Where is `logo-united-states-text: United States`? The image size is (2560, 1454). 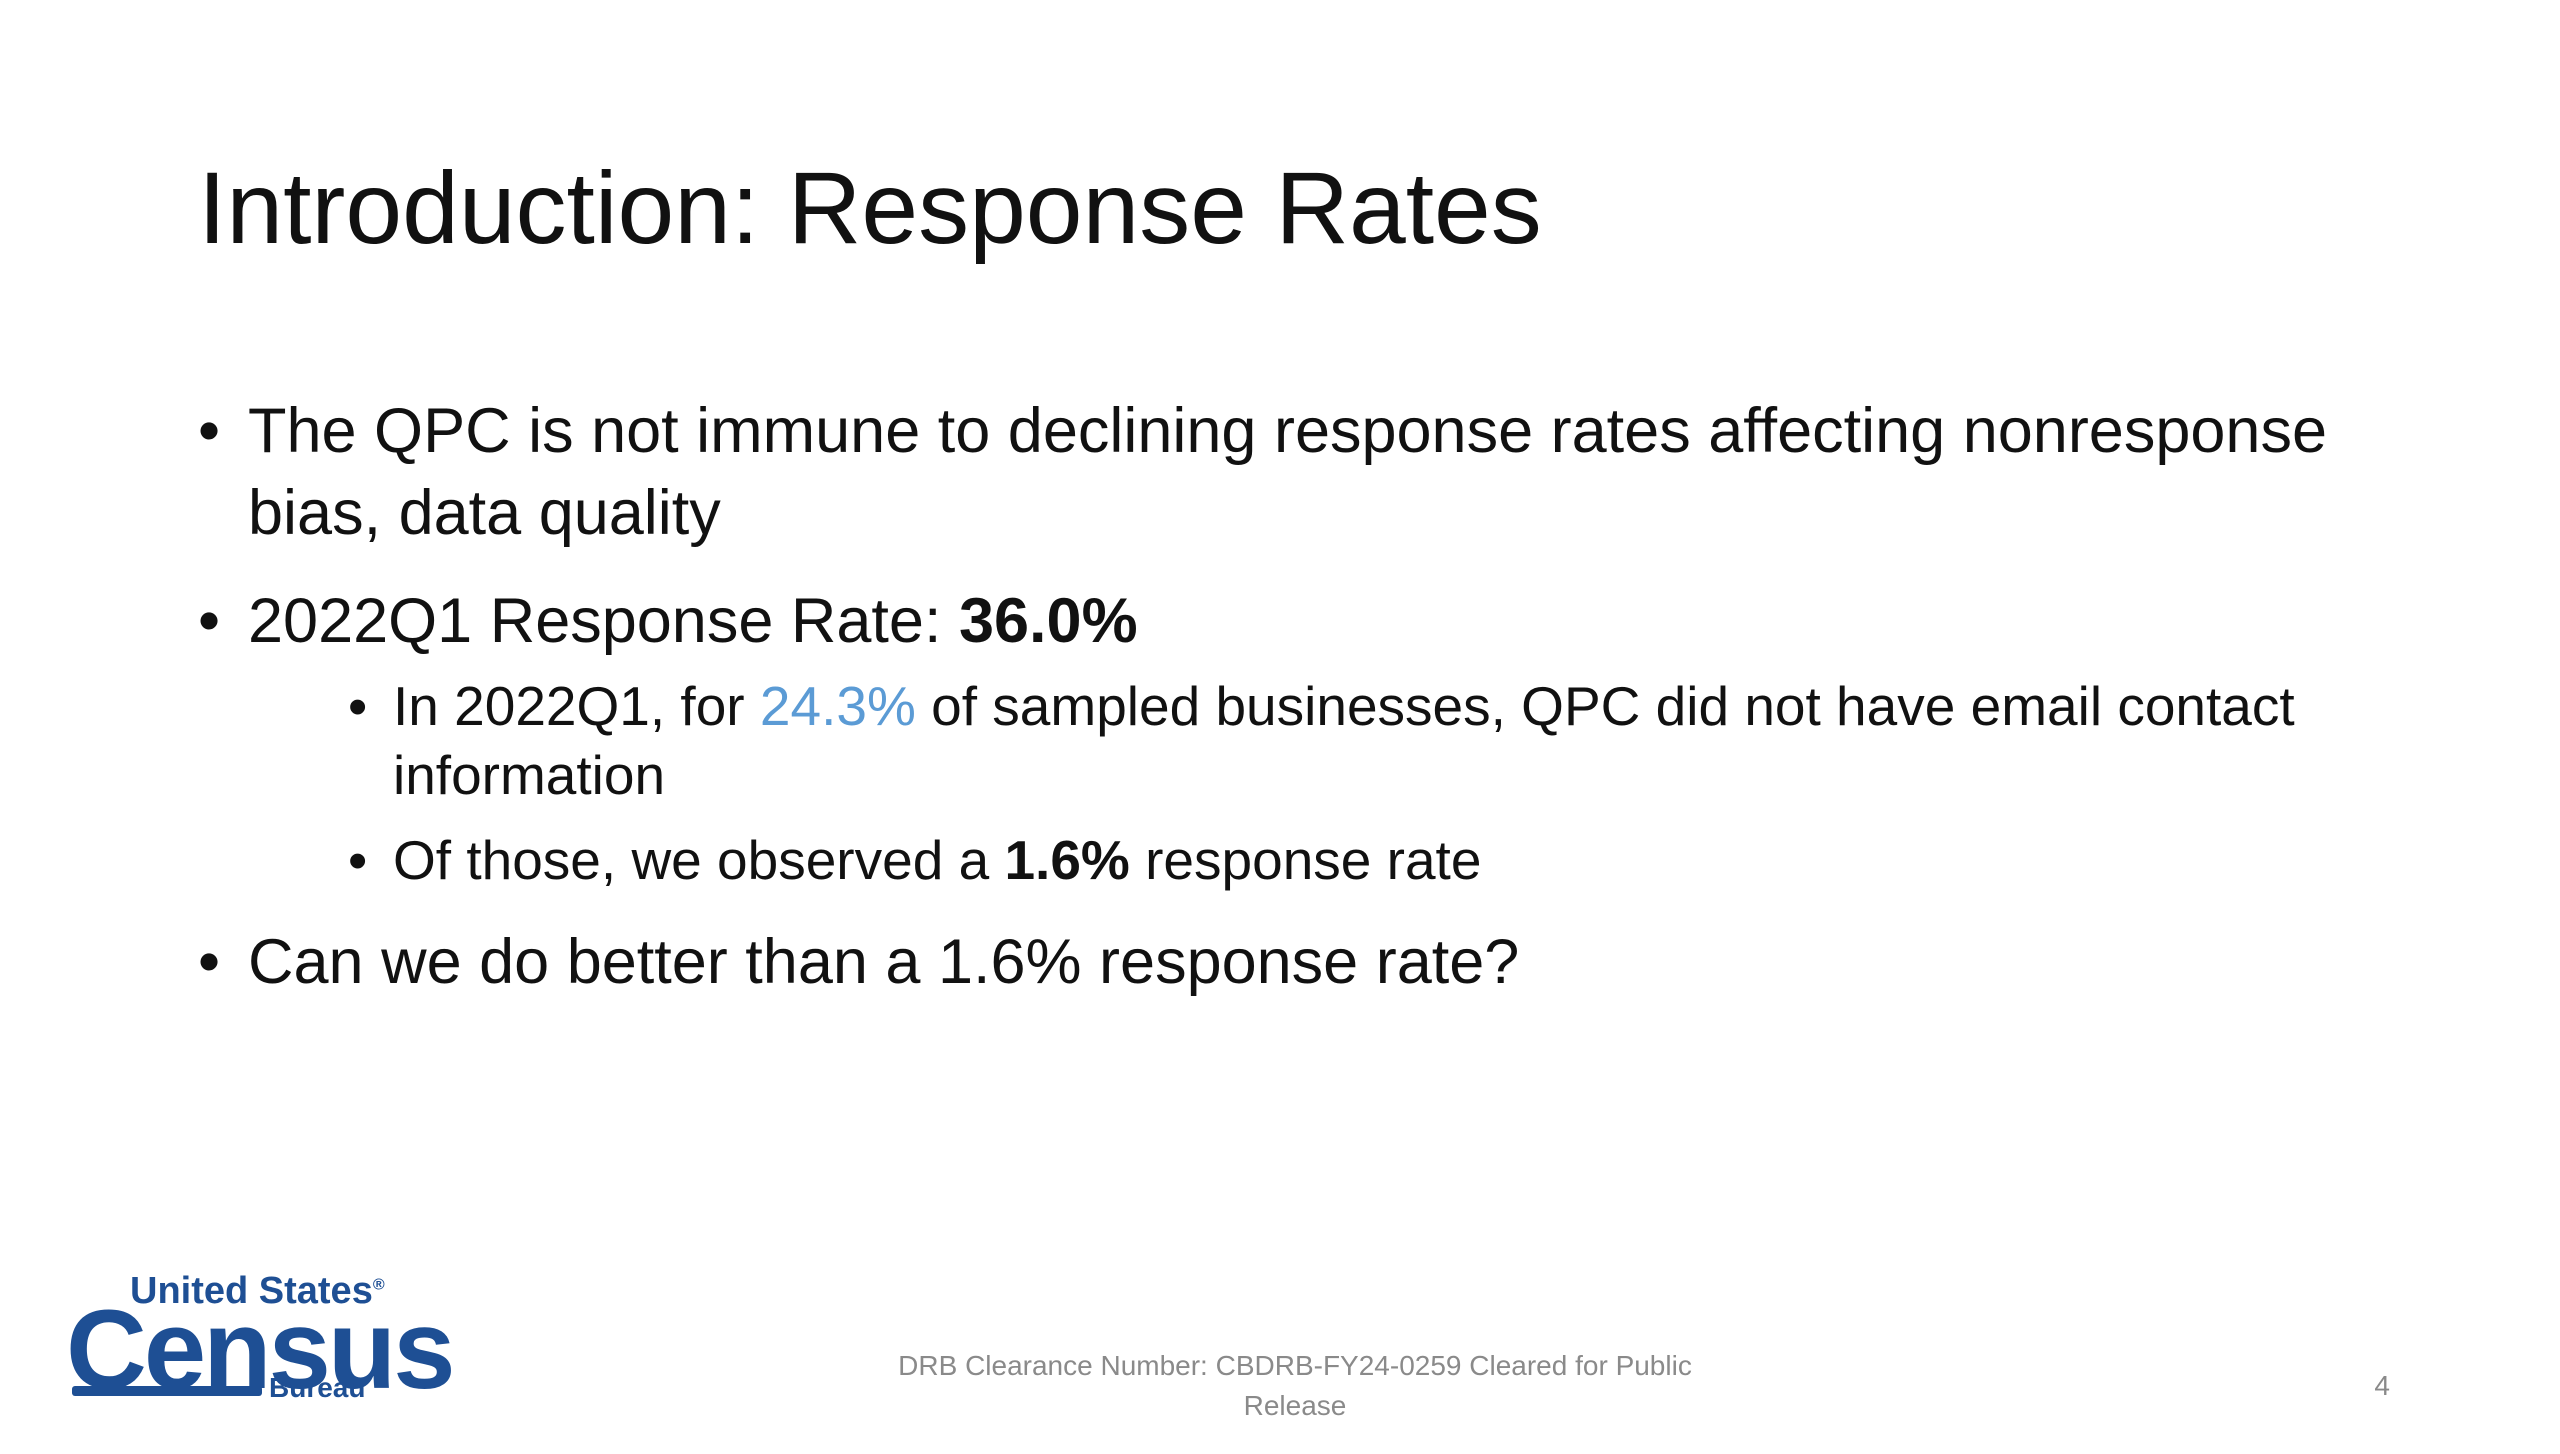 logo-united-states-text: United States is located at coordinates (251, 1291).